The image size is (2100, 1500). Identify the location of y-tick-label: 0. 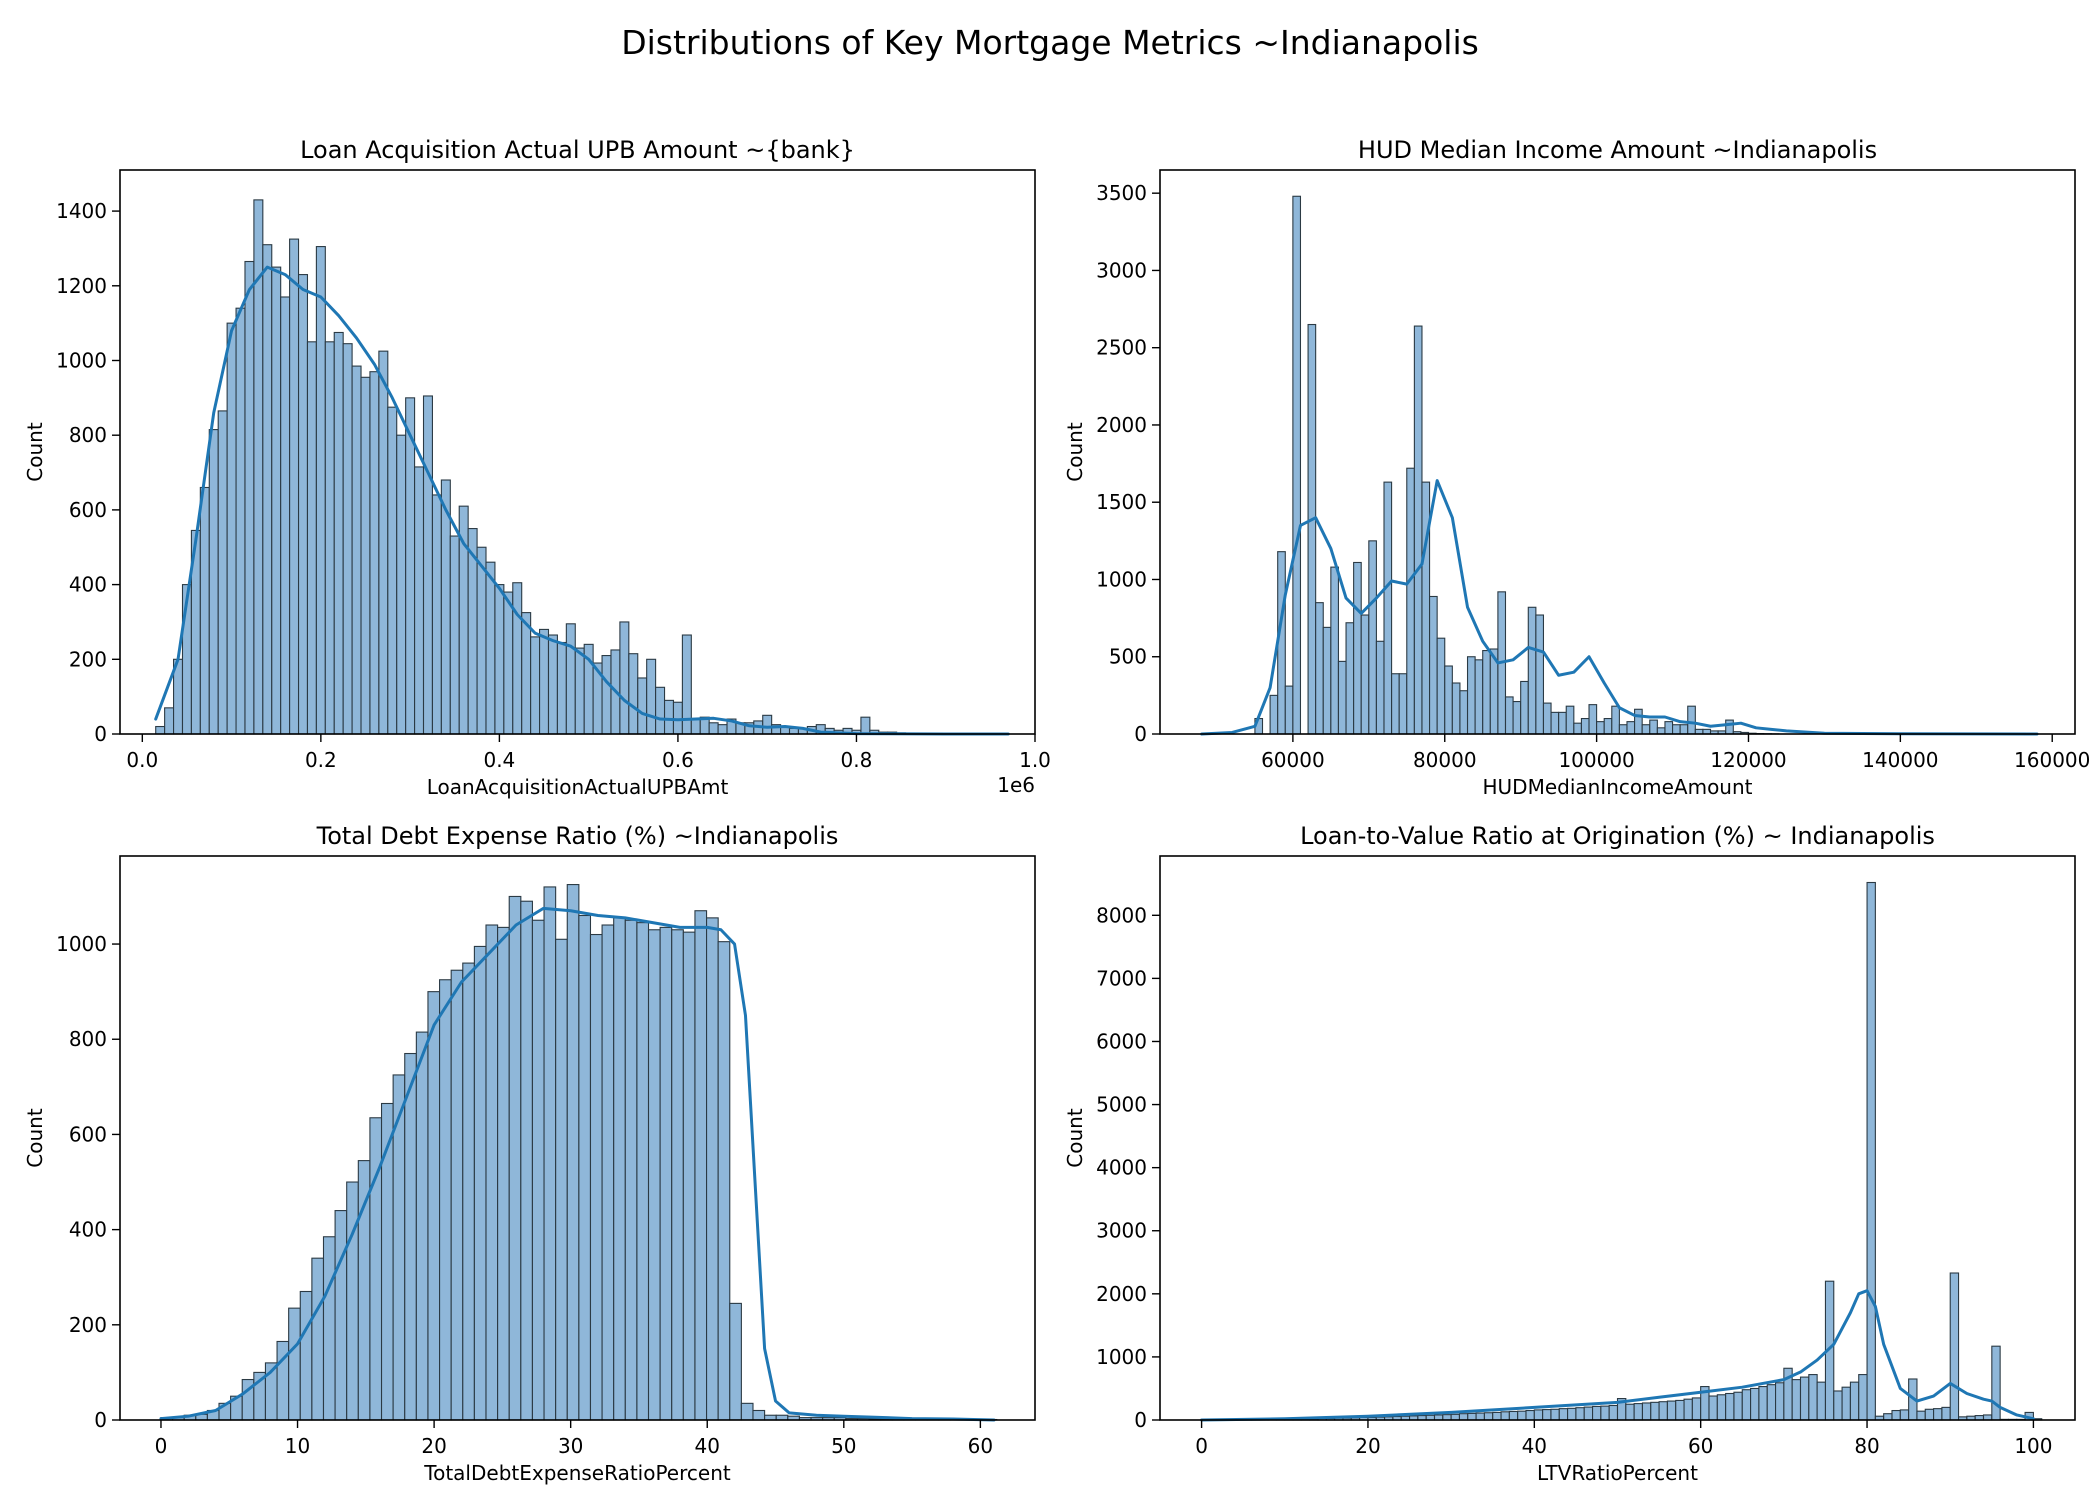
(1140, 734).